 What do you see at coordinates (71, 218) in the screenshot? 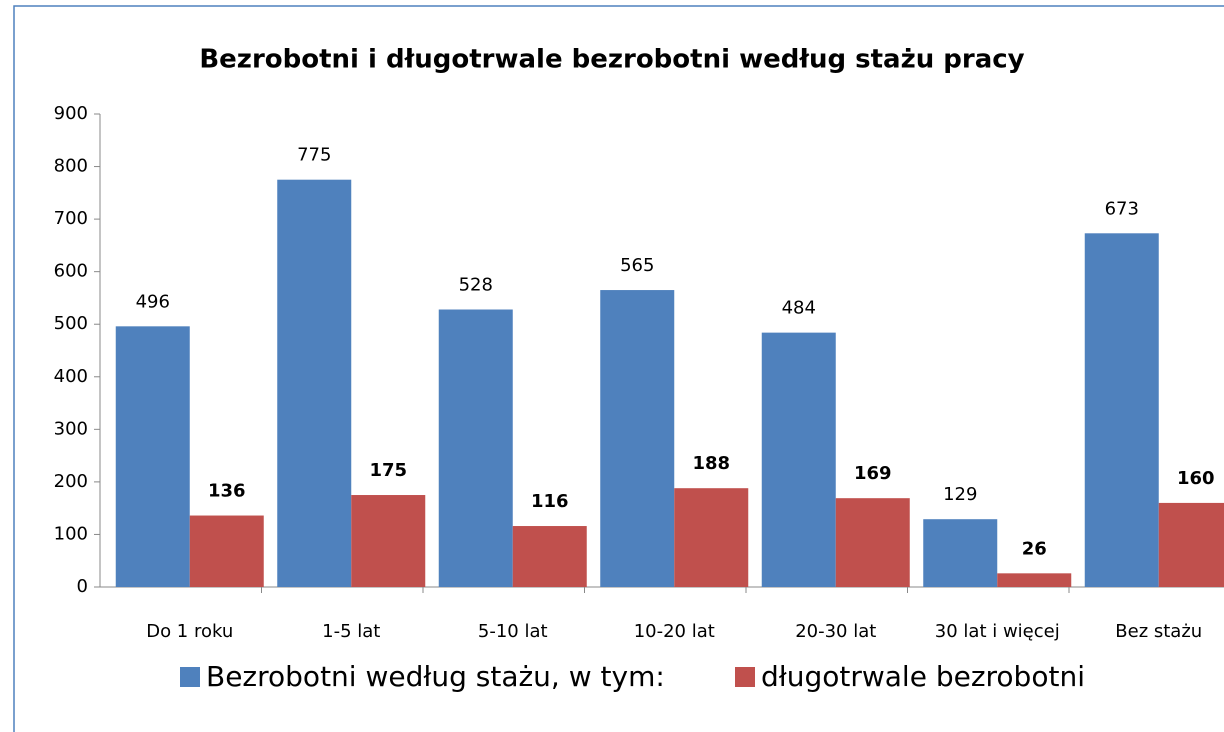
I see `y-tick-label: 700` at bounding box center [71, 218].